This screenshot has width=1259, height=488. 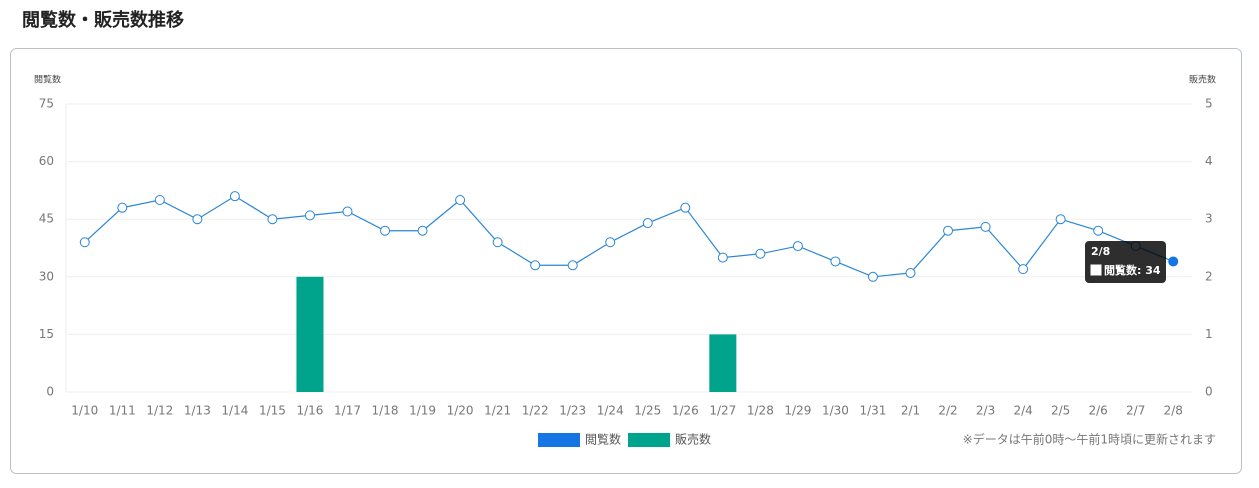 I want to click on x-tick-label: 2/8, so click(x=1173, y=411).